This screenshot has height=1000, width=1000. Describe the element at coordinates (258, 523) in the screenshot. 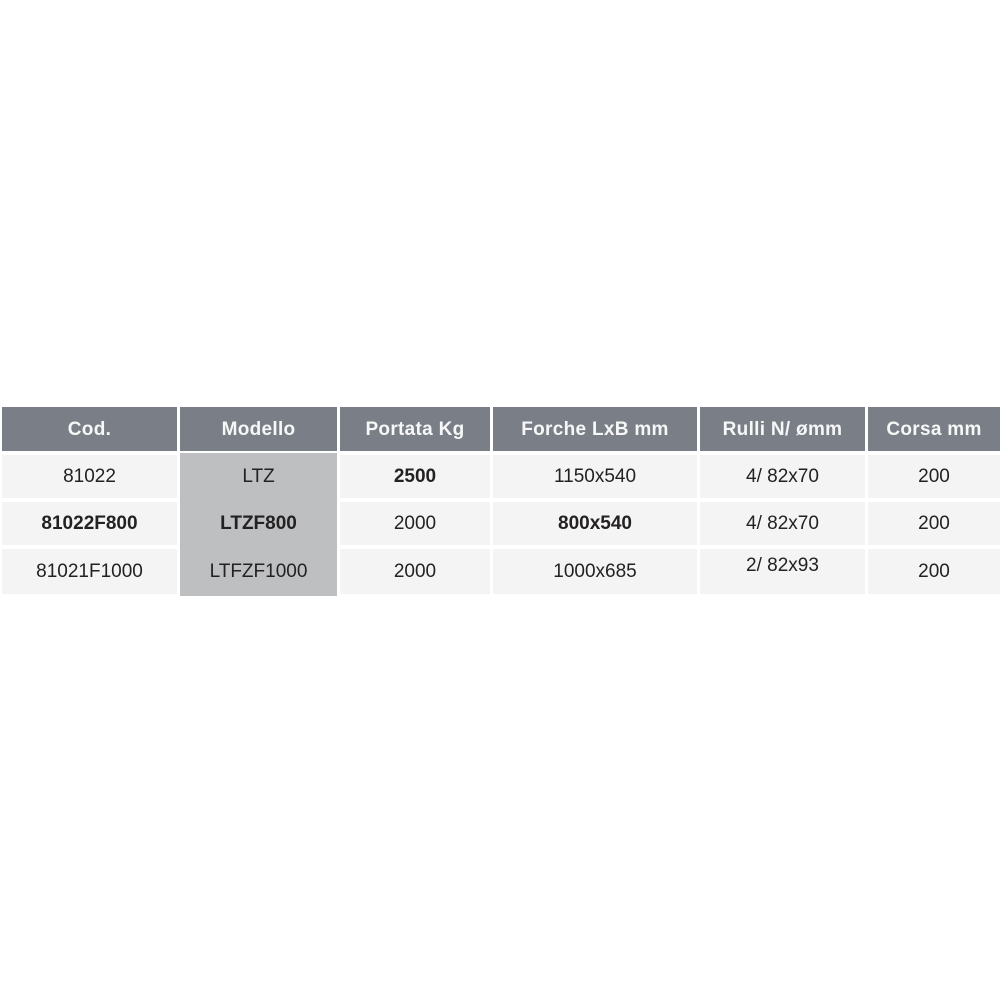

I see `cell-modello: LTZF800` at that location.